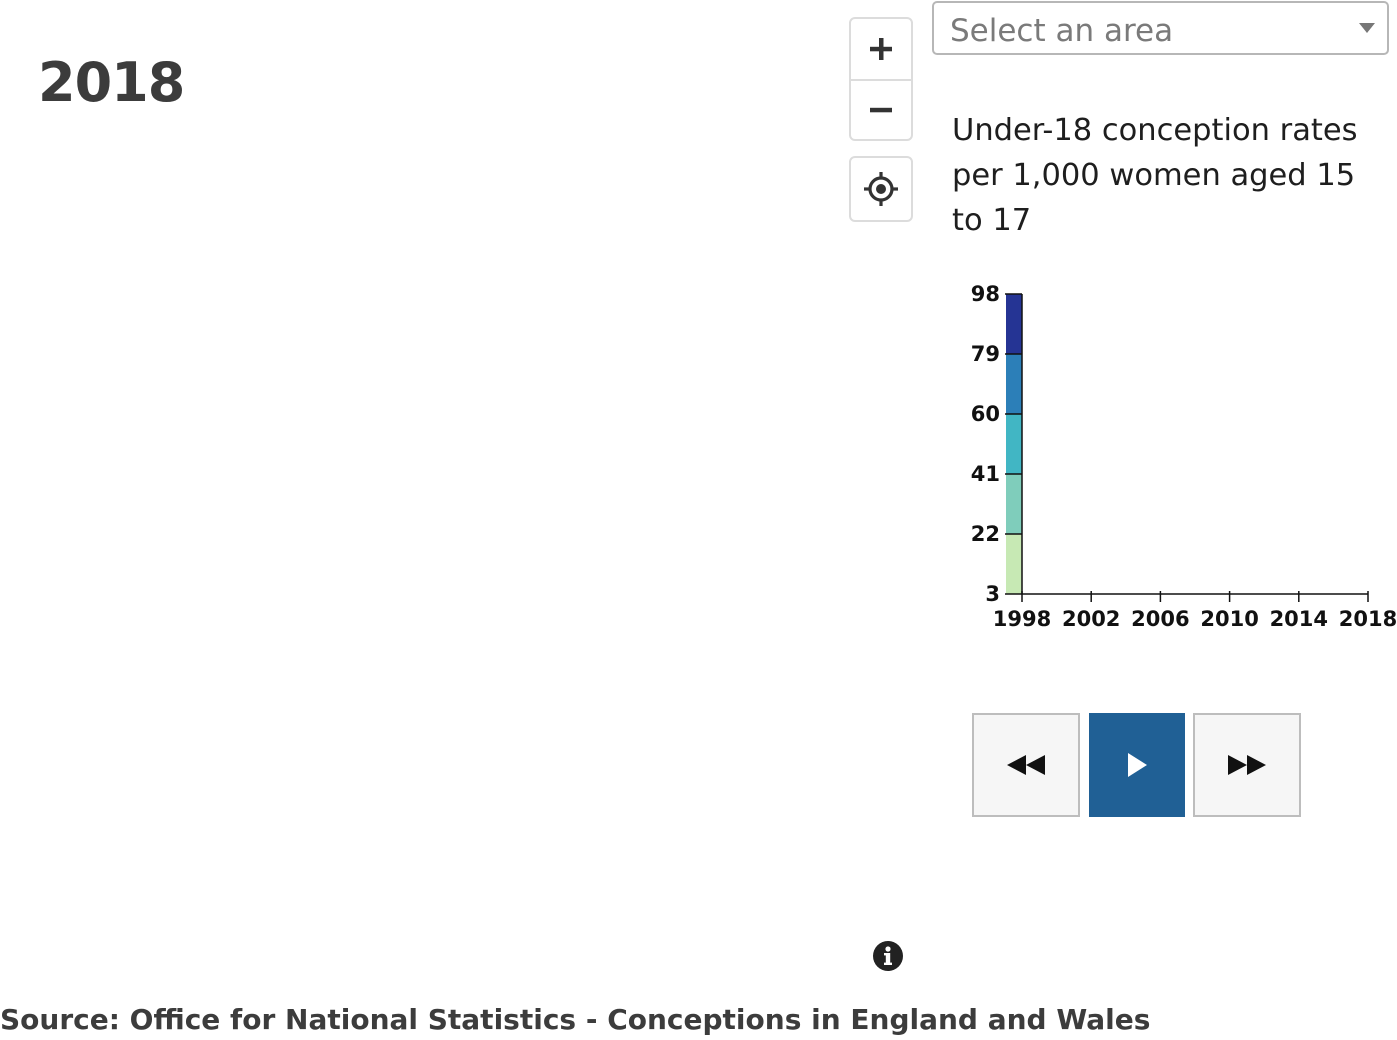 This screenshot has width=1397, height=1040. I want to click on rewind-button, so click(1026, 765).